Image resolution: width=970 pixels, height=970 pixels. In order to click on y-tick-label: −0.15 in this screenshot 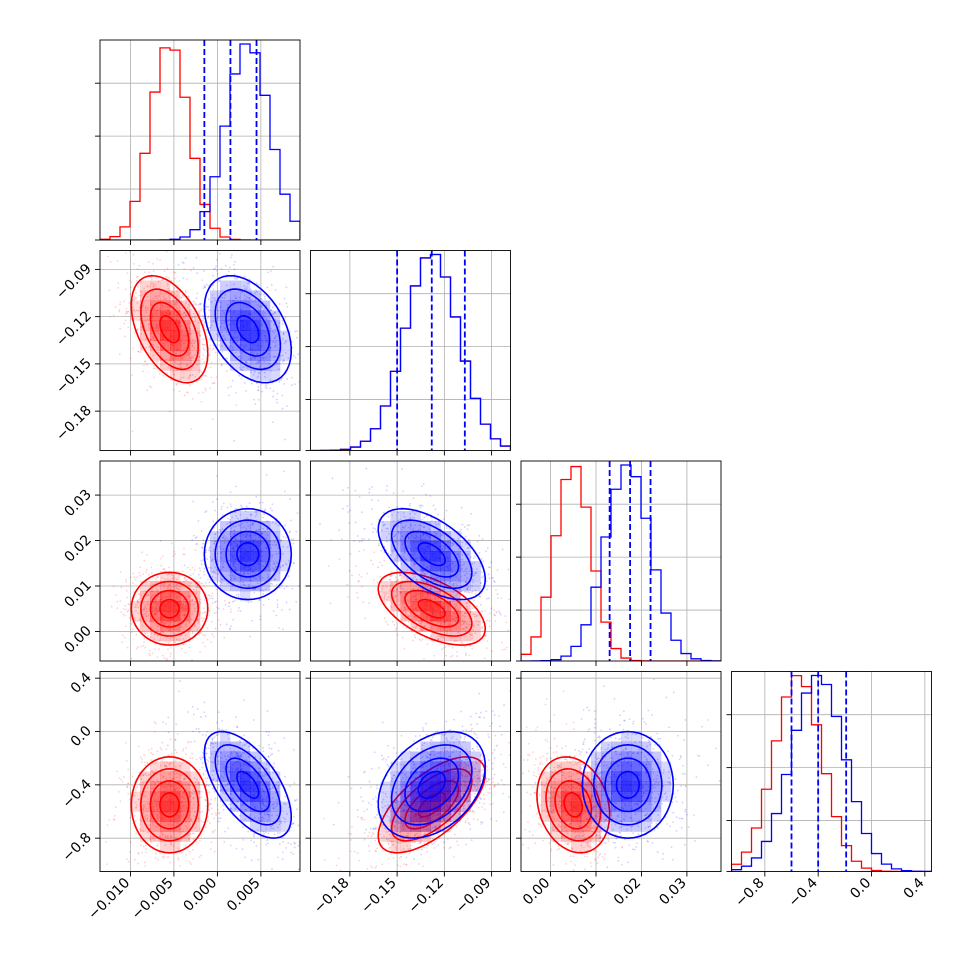, I will do `click(74, 376)`.